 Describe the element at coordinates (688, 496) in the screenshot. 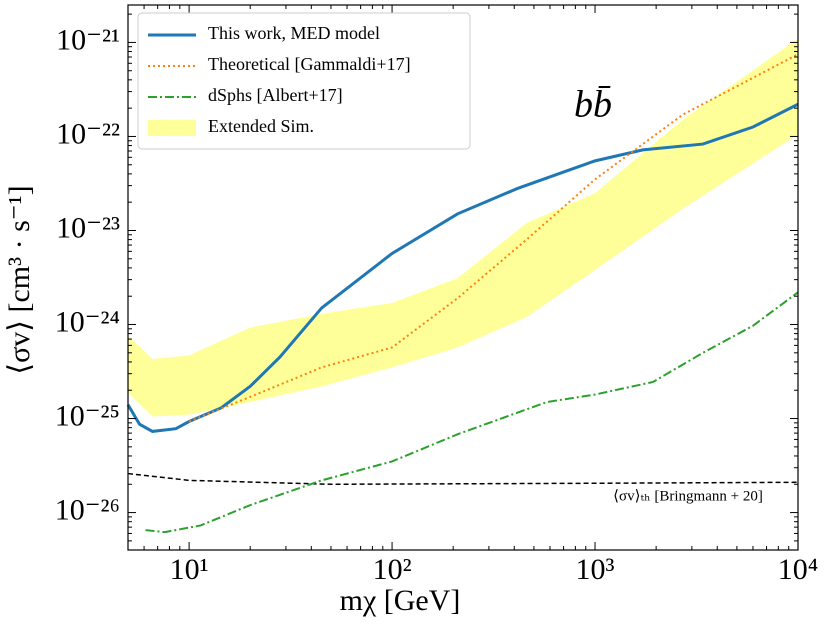

I see `threshold-annotation: ⟨σv⟩ₜₕ [Bringmann + 20]` at that location.